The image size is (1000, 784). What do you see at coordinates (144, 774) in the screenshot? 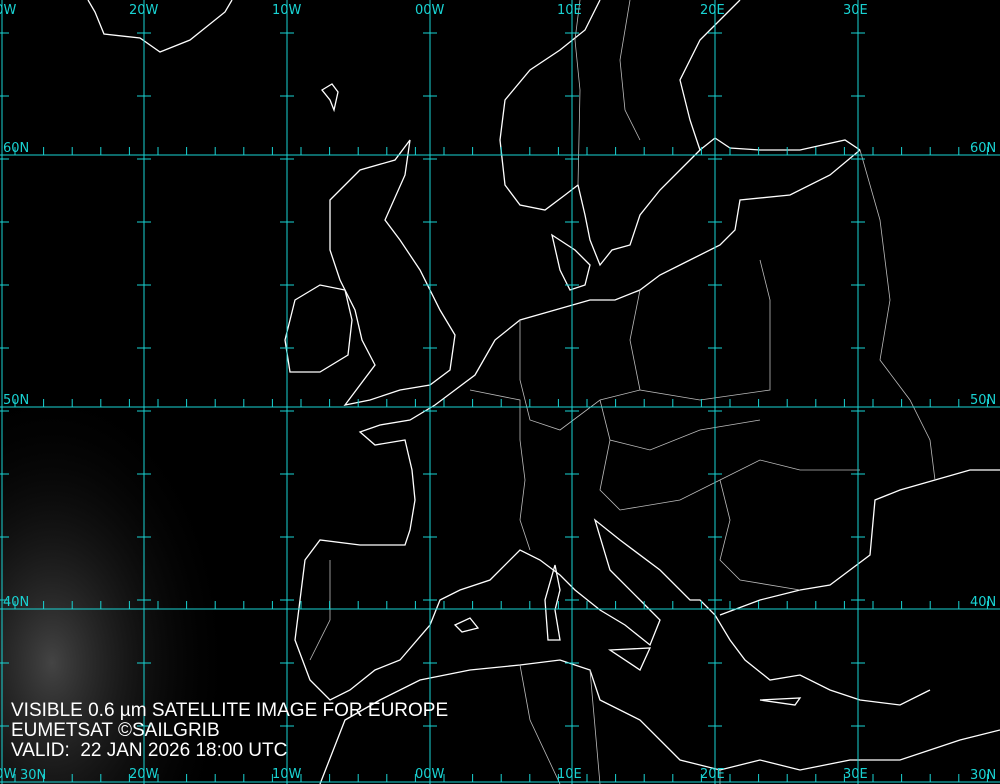
I see `bottom-lon-label: 20W` at bounding box center [144, 774].